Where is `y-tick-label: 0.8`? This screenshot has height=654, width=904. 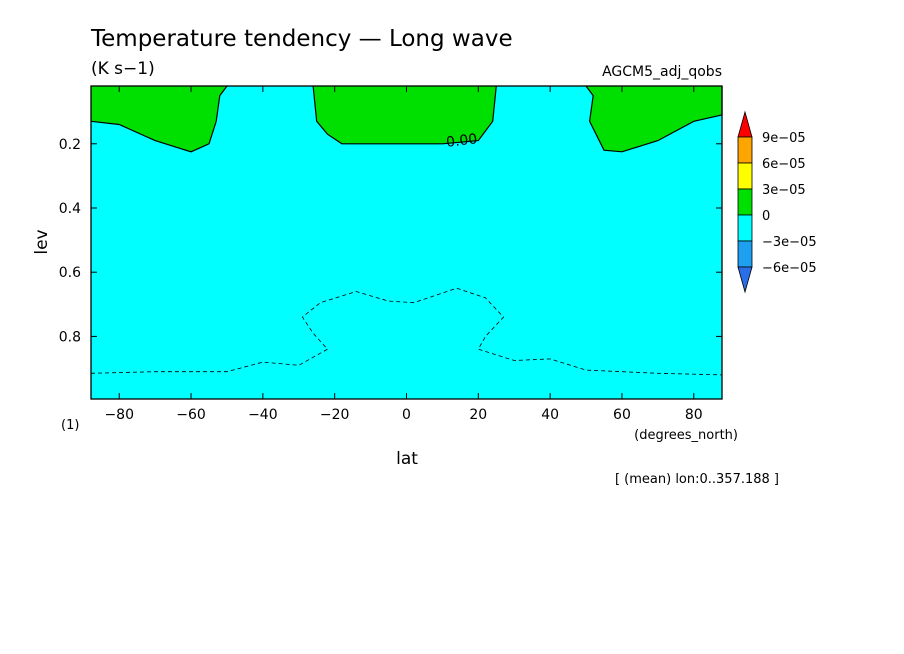
y-tick-label: 0.8 is located at coordinates (70, 337).